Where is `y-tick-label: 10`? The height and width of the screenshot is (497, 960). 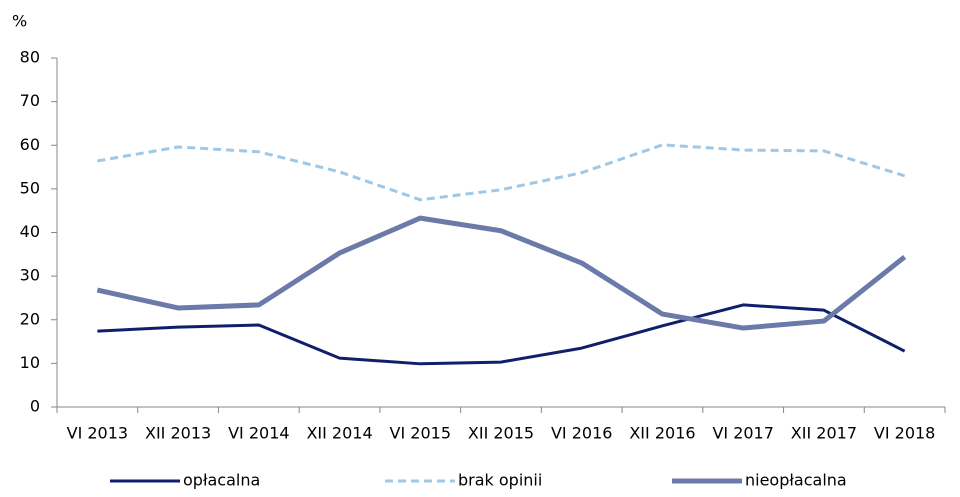
y-tick-label: 10 is located at coordinates (30, 362).